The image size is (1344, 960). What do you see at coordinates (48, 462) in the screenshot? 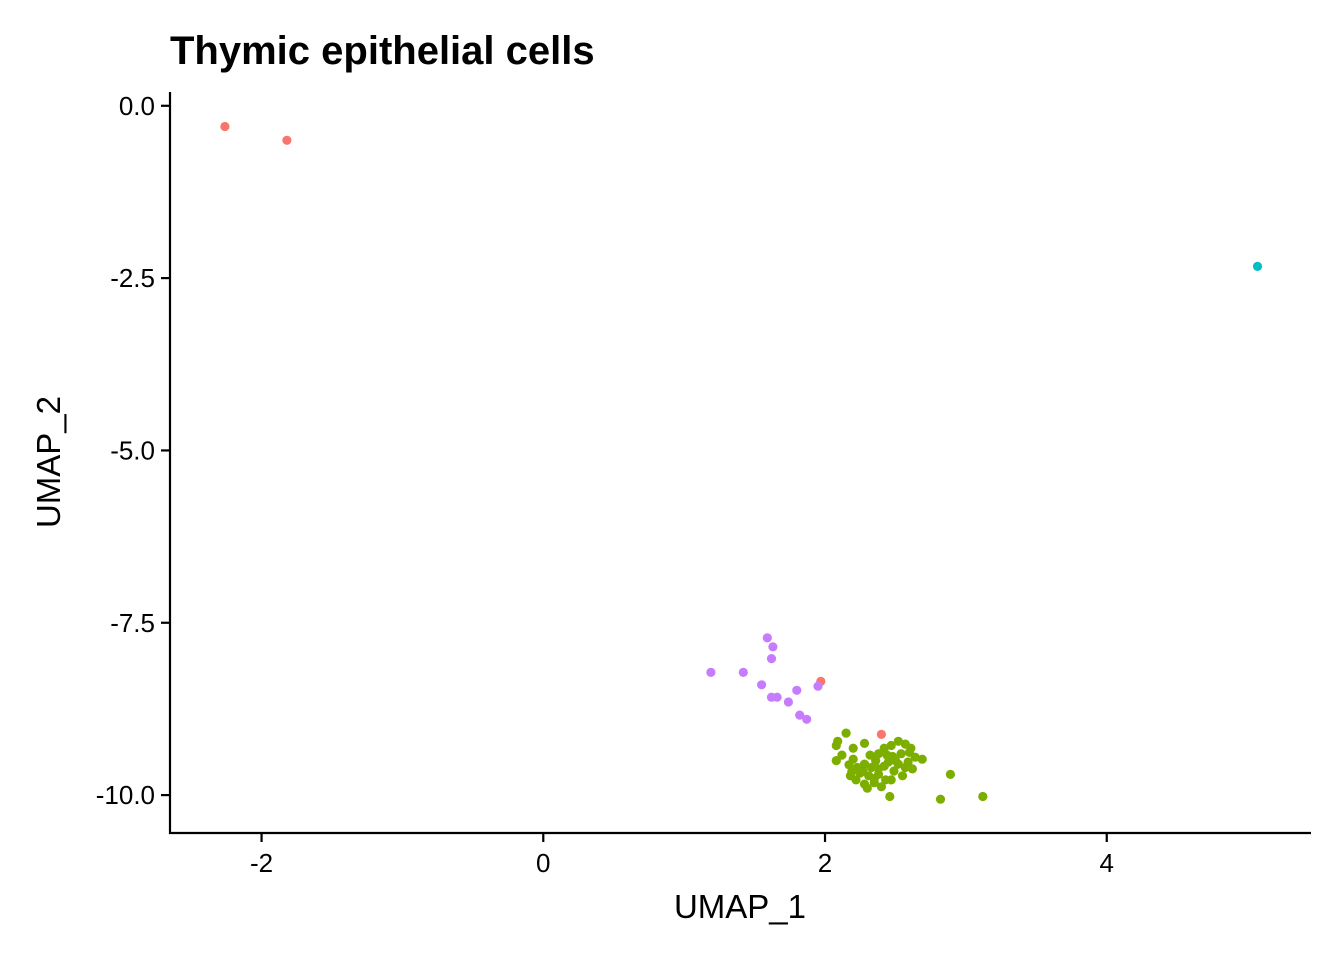
I see `y-axis-title: UMAP_2` at bounding box center [48, 462].